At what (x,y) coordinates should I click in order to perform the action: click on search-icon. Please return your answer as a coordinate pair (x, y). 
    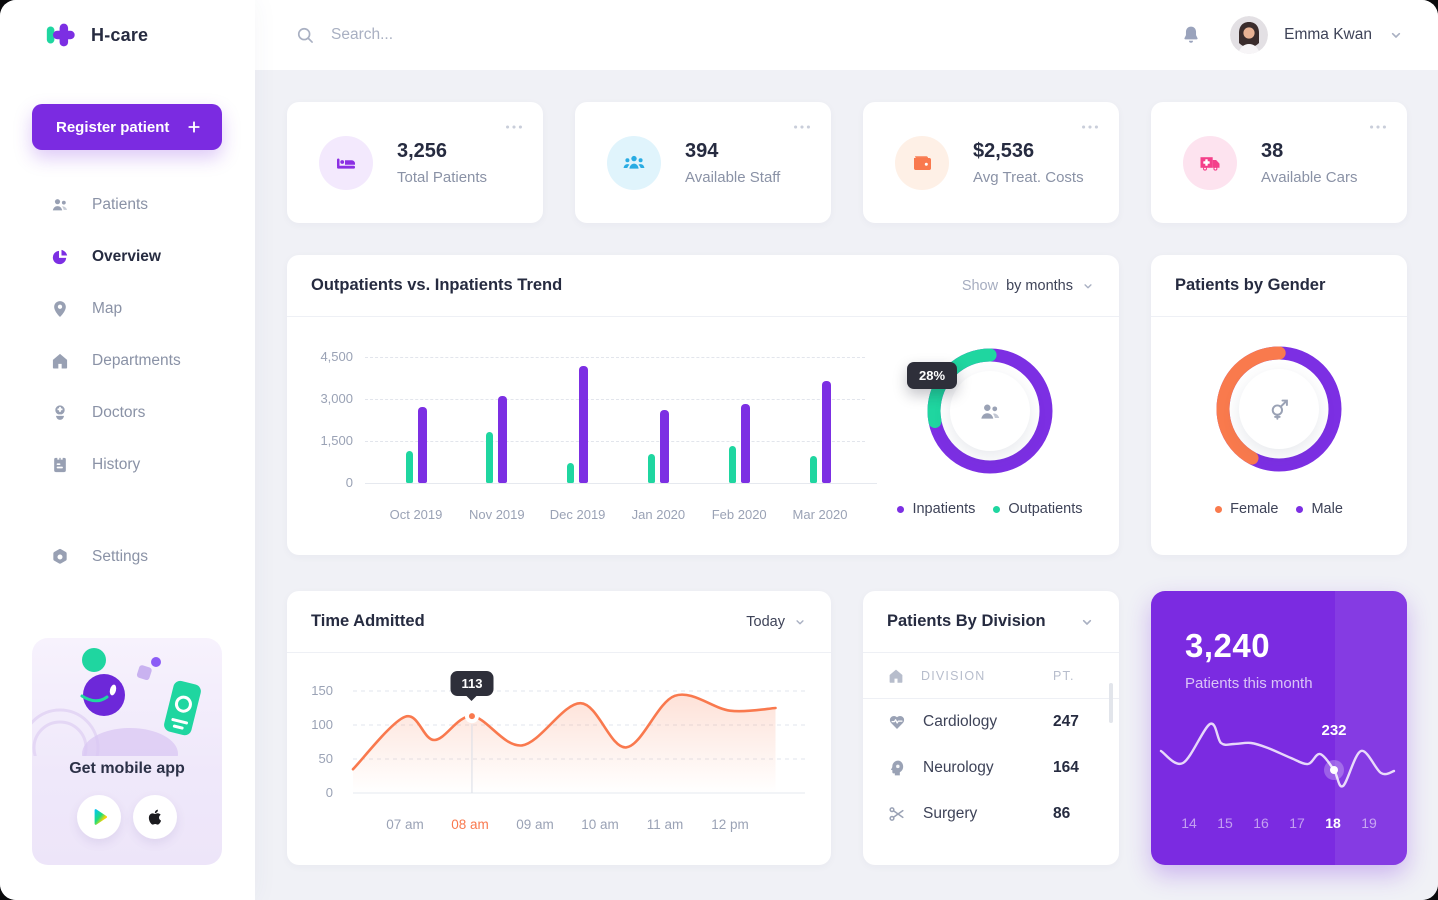
    Looking at the image, I should click on (305, 35).